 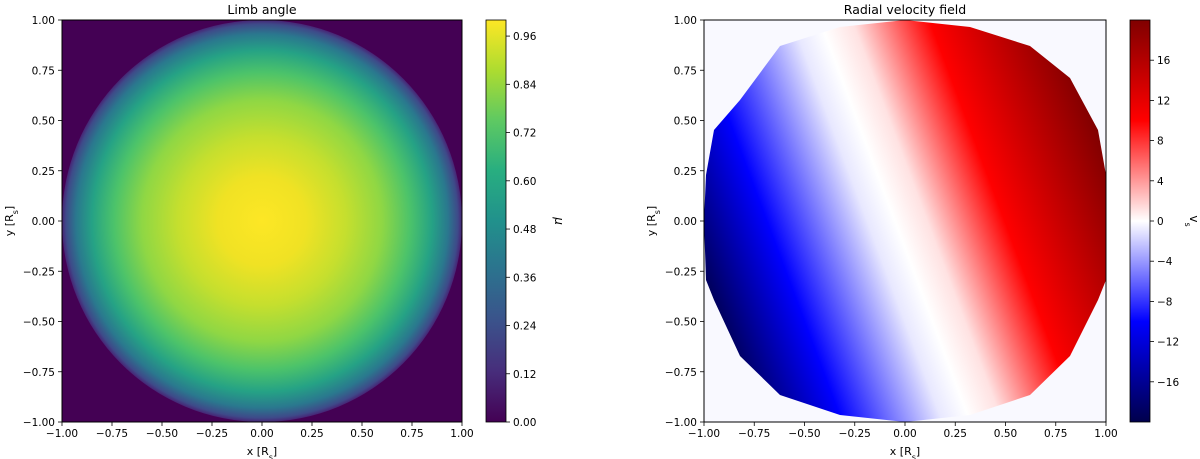 I want to click on colorbar-tick-label: 0.12, so click(x=524, y=375).